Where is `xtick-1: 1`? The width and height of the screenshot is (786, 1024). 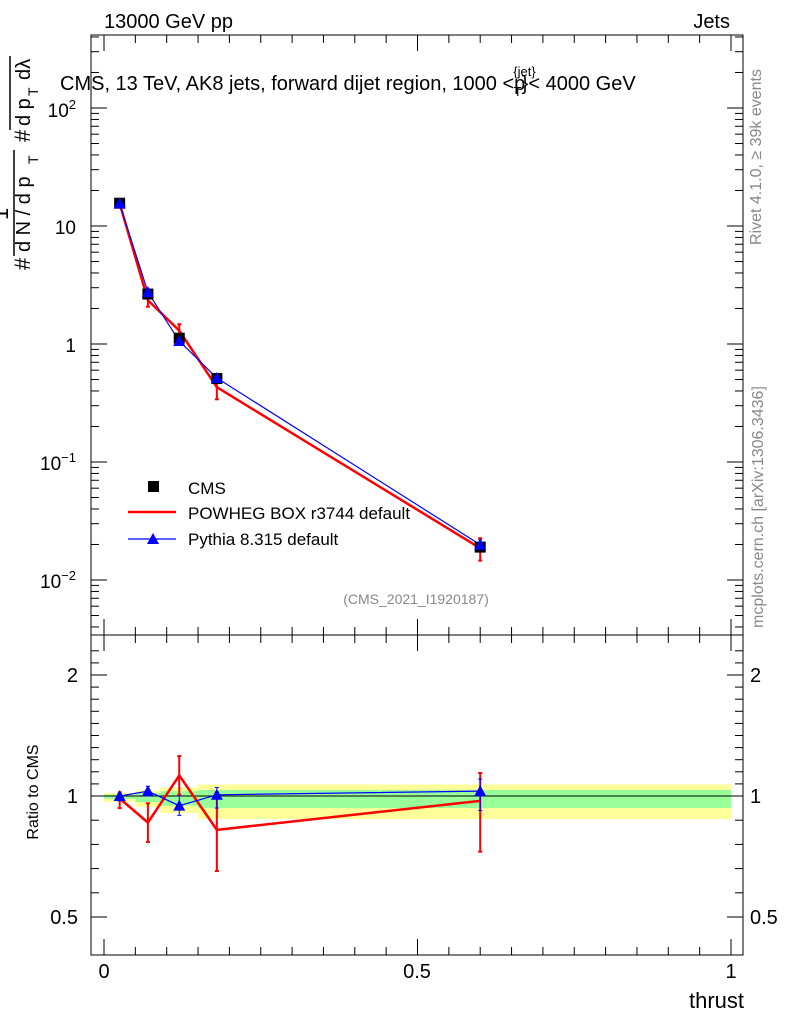 xtick-1: 1 is located at coordinates (730, 972).